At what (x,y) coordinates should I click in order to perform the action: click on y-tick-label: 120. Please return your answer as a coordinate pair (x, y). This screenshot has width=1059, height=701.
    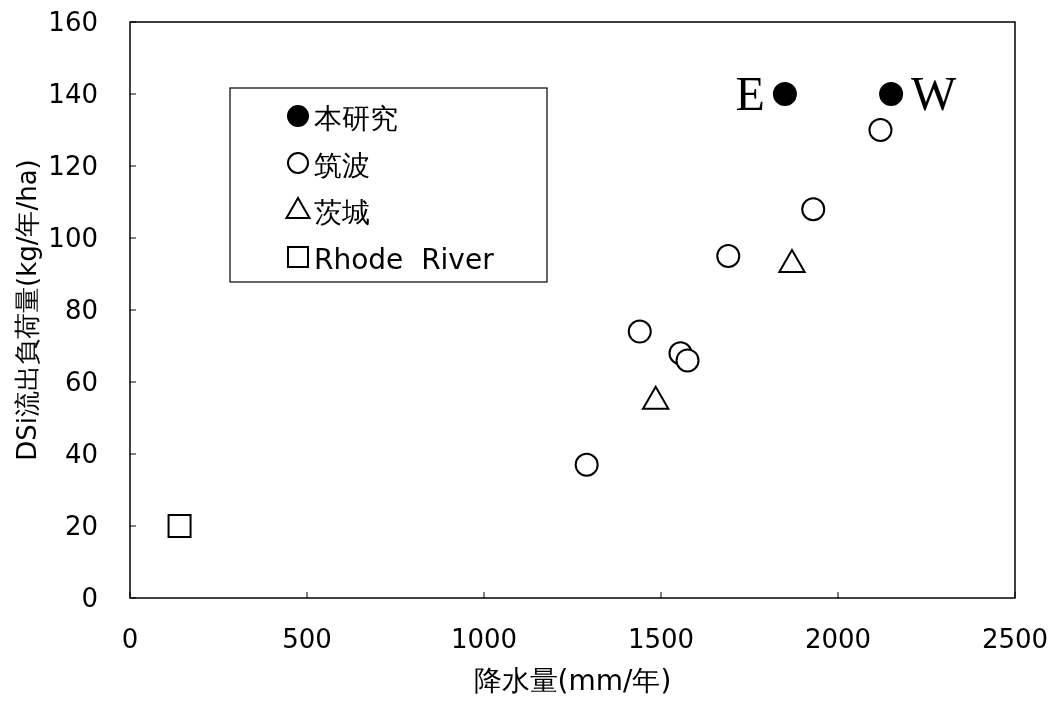
    Looking at the image, I should click on (73, 166).